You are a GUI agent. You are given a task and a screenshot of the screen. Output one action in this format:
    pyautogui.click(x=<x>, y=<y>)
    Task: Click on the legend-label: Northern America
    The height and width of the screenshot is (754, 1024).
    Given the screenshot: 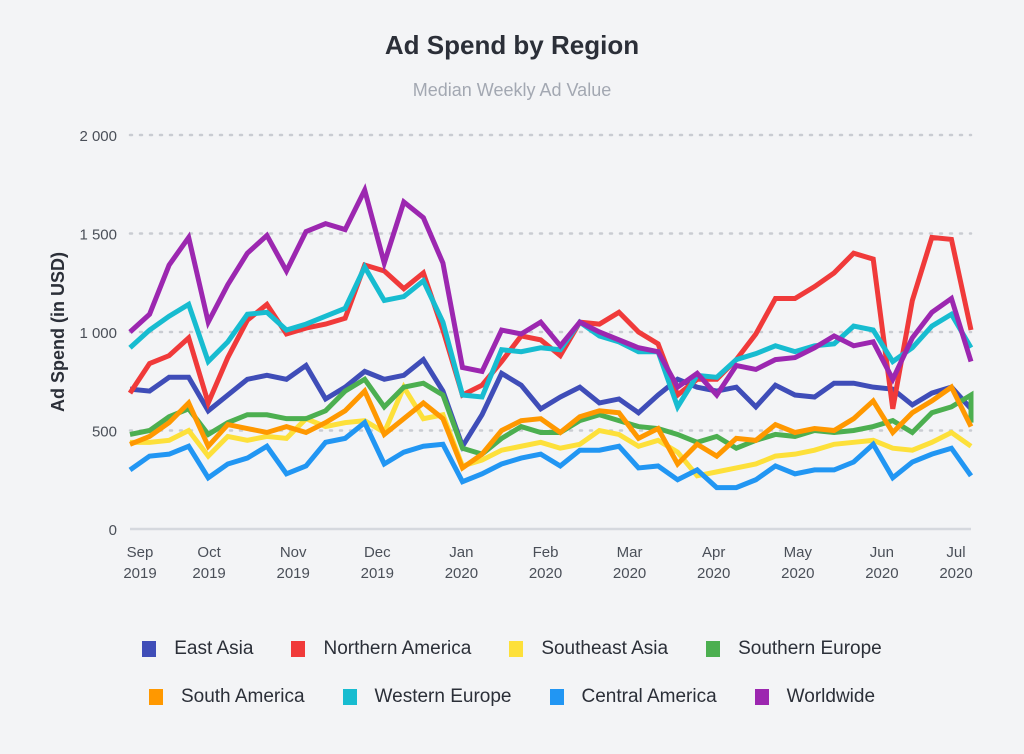 What is the action you would take?
    pyautogui.click(x=397, y=648)
    